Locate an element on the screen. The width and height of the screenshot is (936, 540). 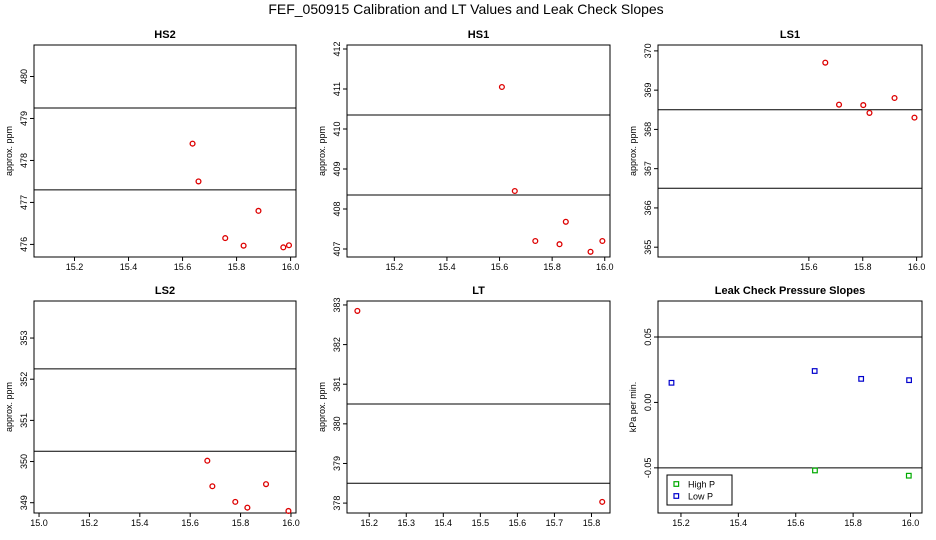
legend: High P Low P is located at coordinates (699, 490).